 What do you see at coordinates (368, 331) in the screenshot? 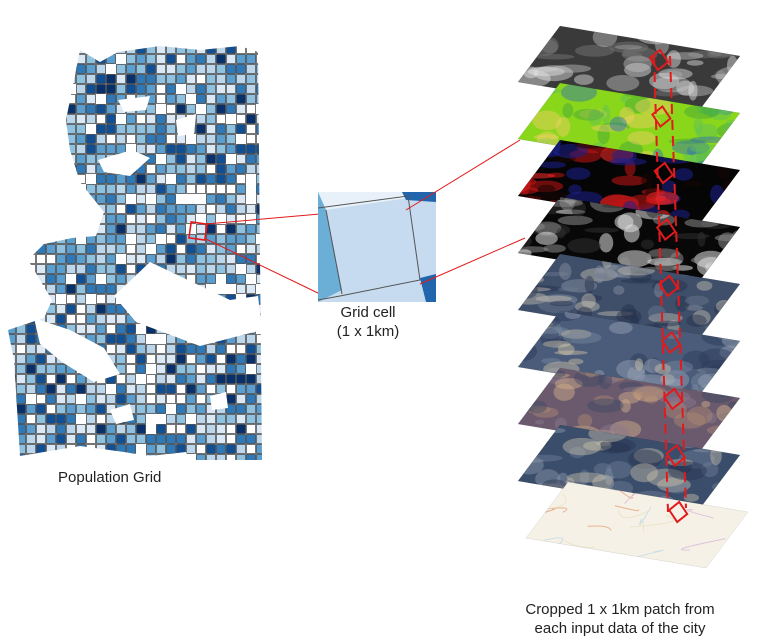
I see `grid-cell-caption-line-2: (1 x 1km)` at bounding box center [368, 331].